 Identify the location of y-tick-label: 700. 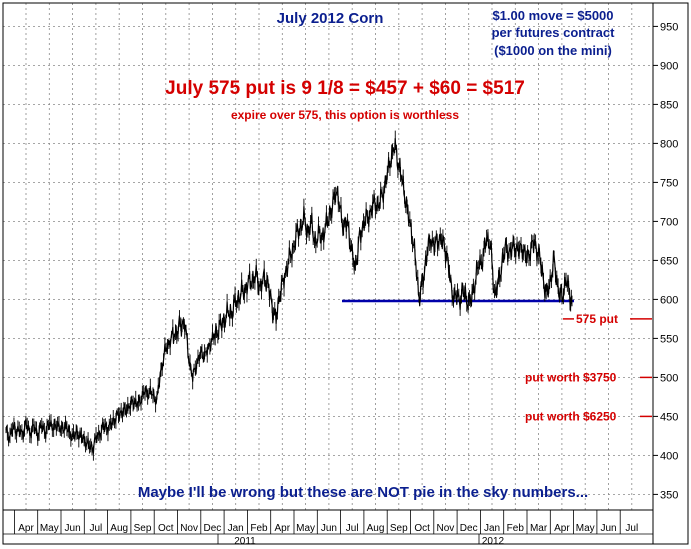
(669, 222).